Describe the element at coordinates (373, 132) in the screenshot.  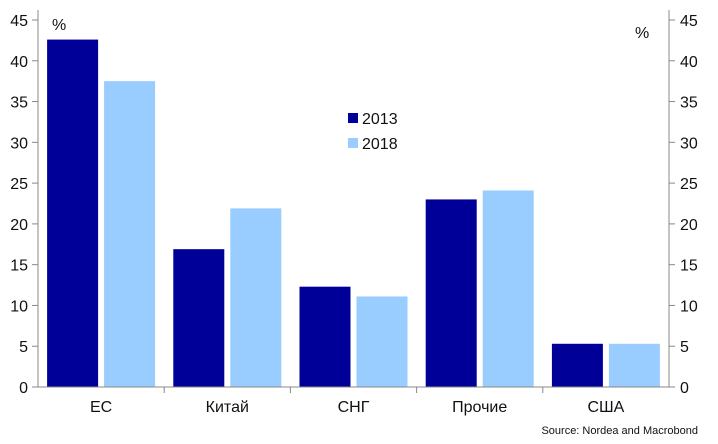
I see `legend: 2013 2018` at that location.